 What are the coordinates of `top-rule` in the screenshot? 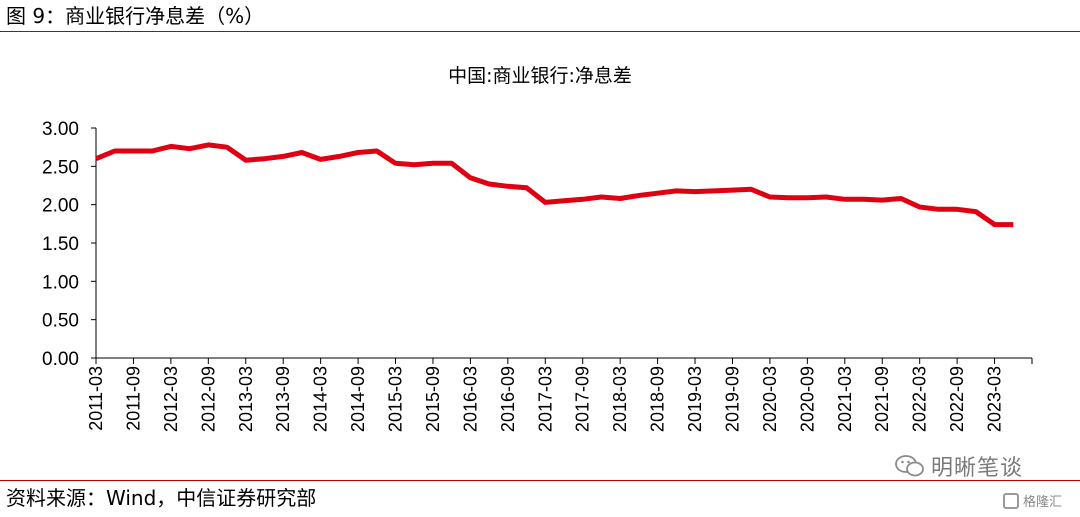 It's located at (540, 31).